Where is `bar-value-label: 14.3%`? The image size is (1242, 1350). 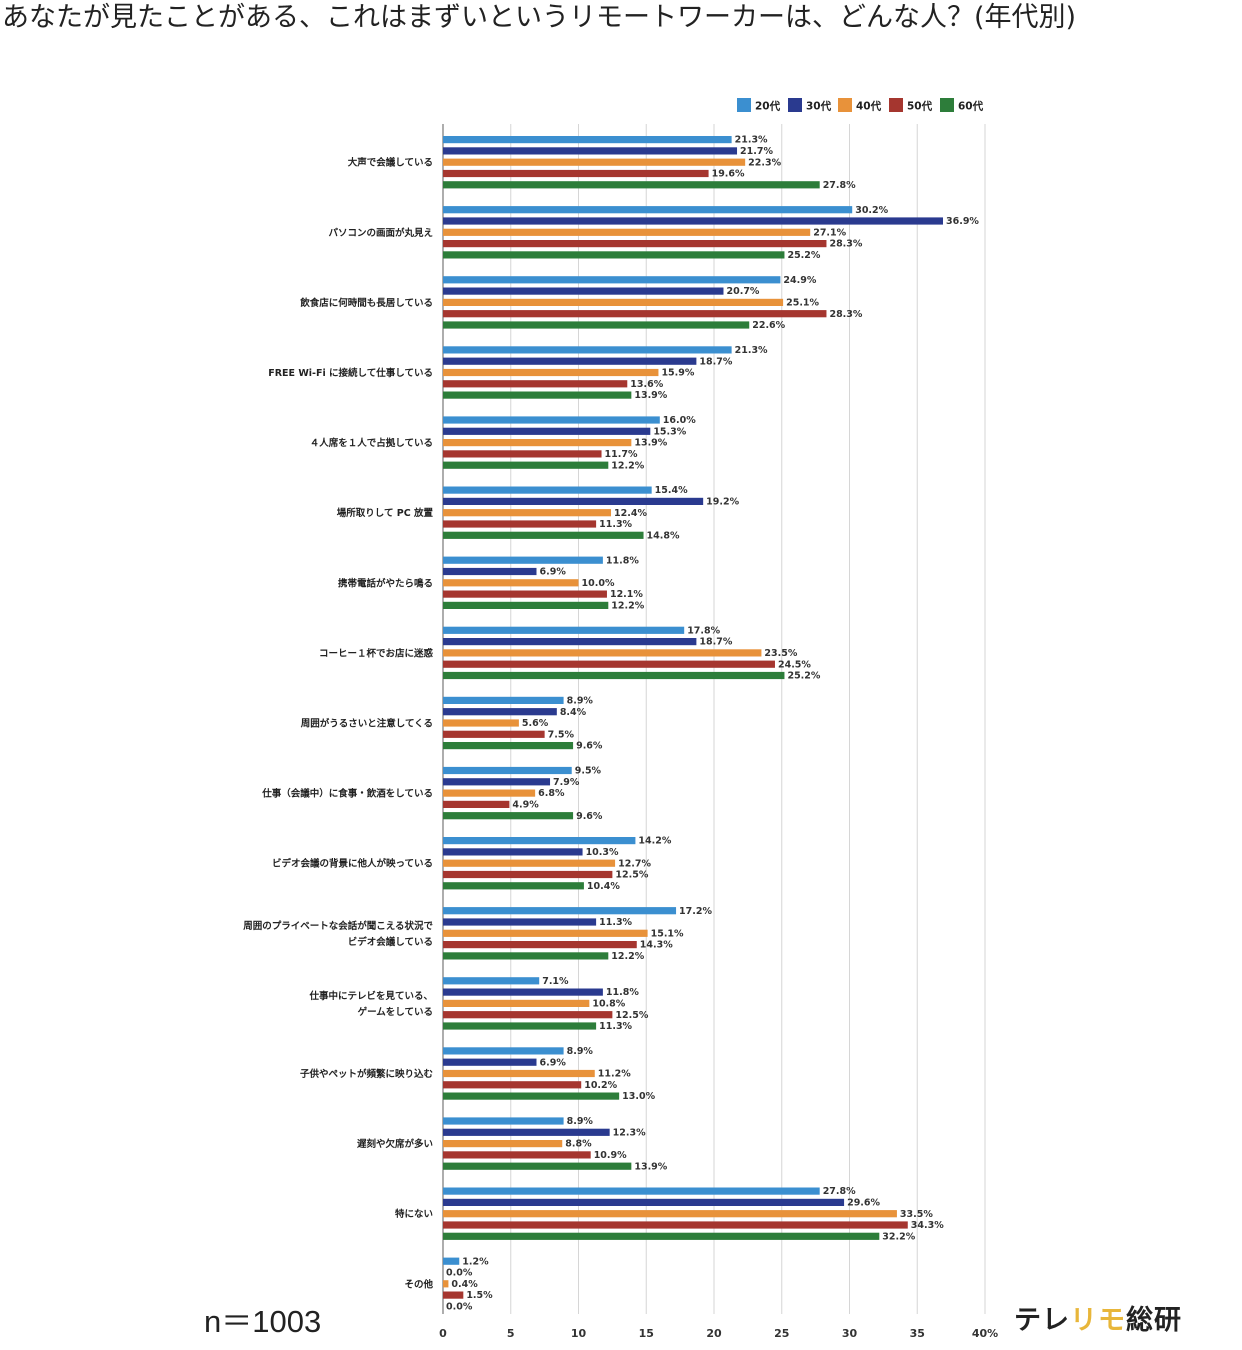 bar-value-label: 14.3% is located at coordinates (656, 945).